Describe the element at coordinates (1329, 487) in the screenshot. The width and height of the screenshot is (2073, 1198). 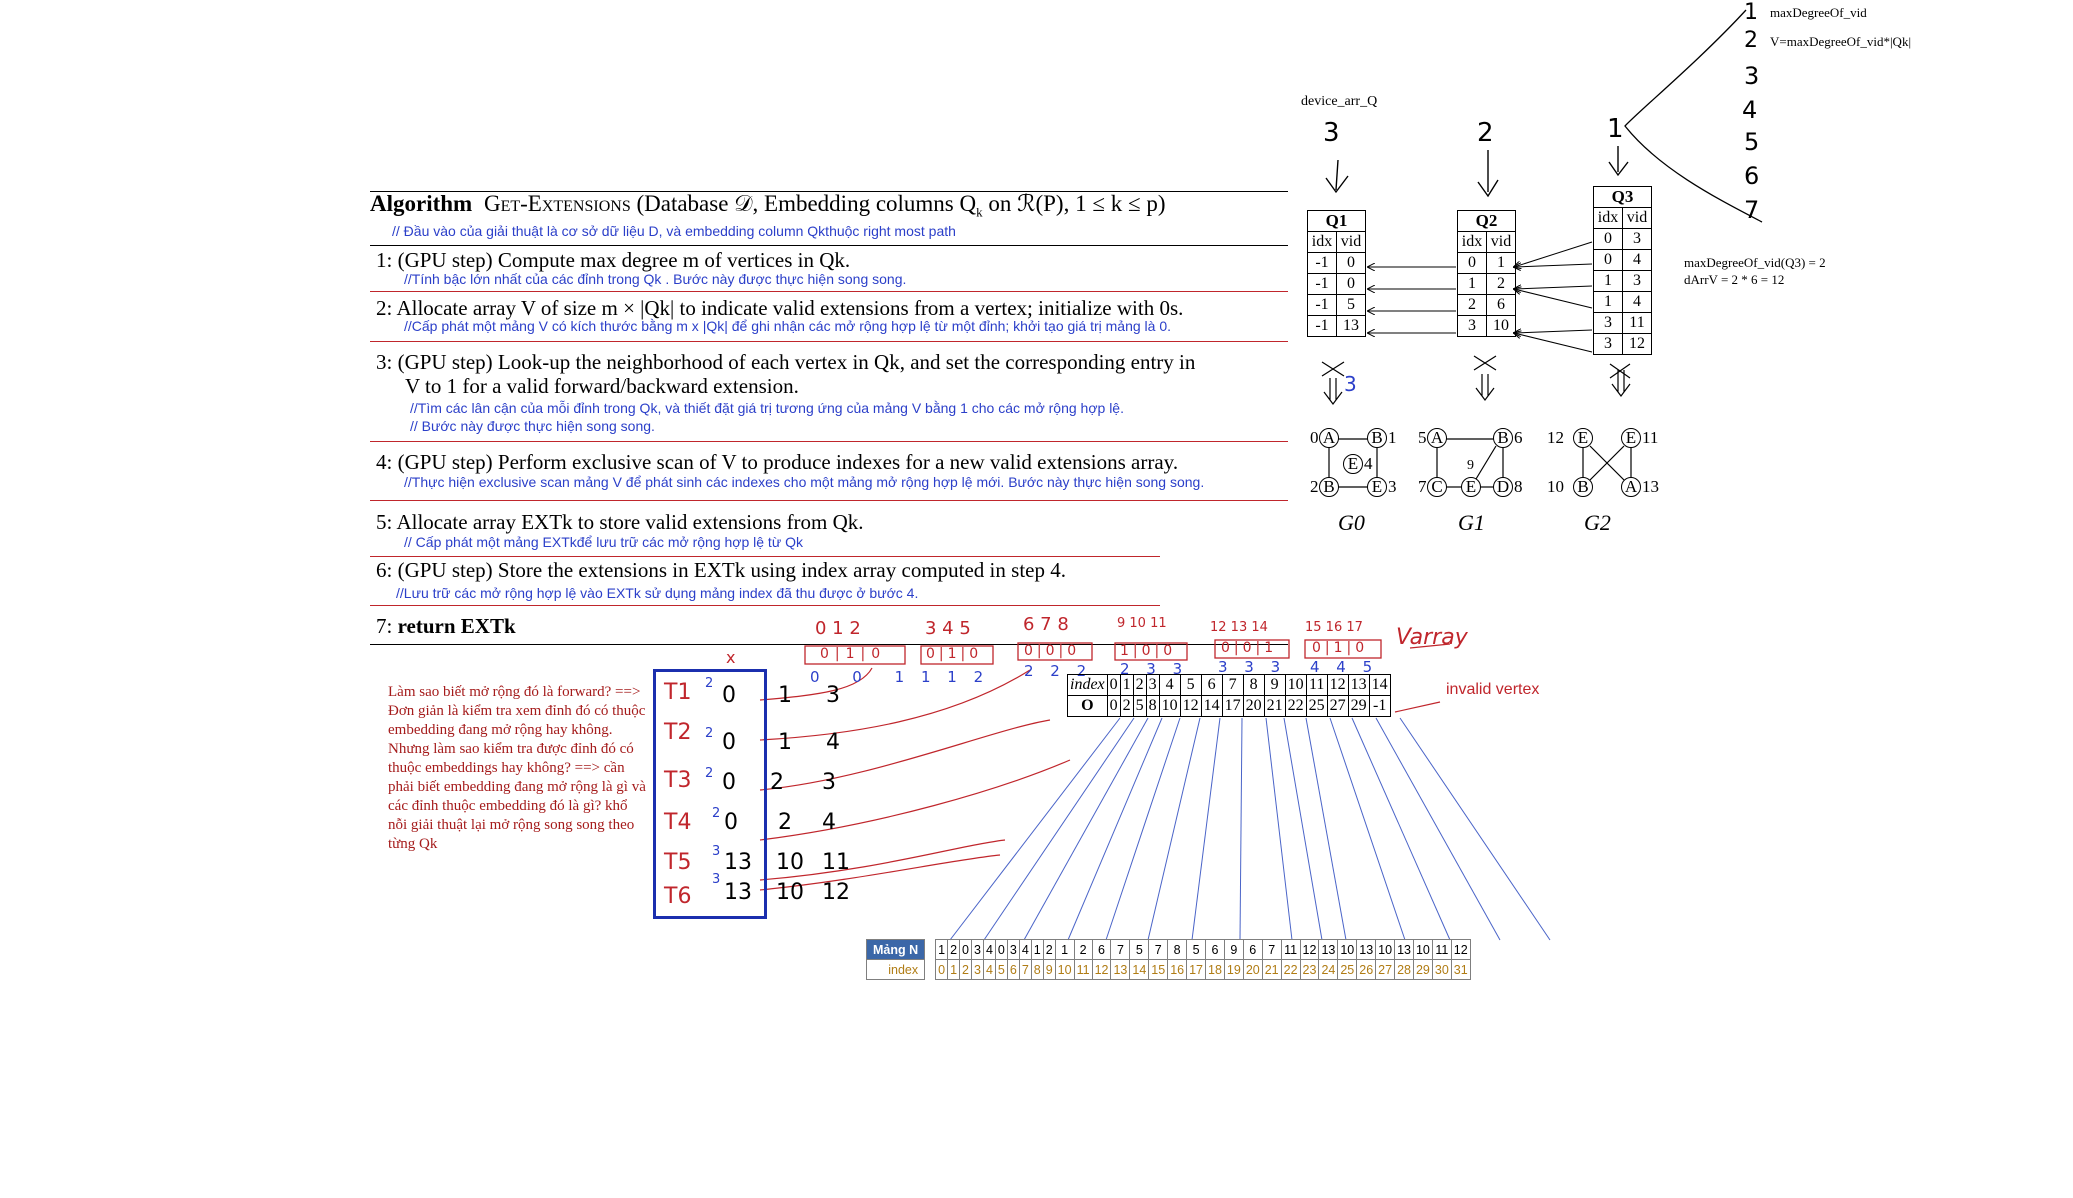
I see `g0-node-bb: B` at that location.